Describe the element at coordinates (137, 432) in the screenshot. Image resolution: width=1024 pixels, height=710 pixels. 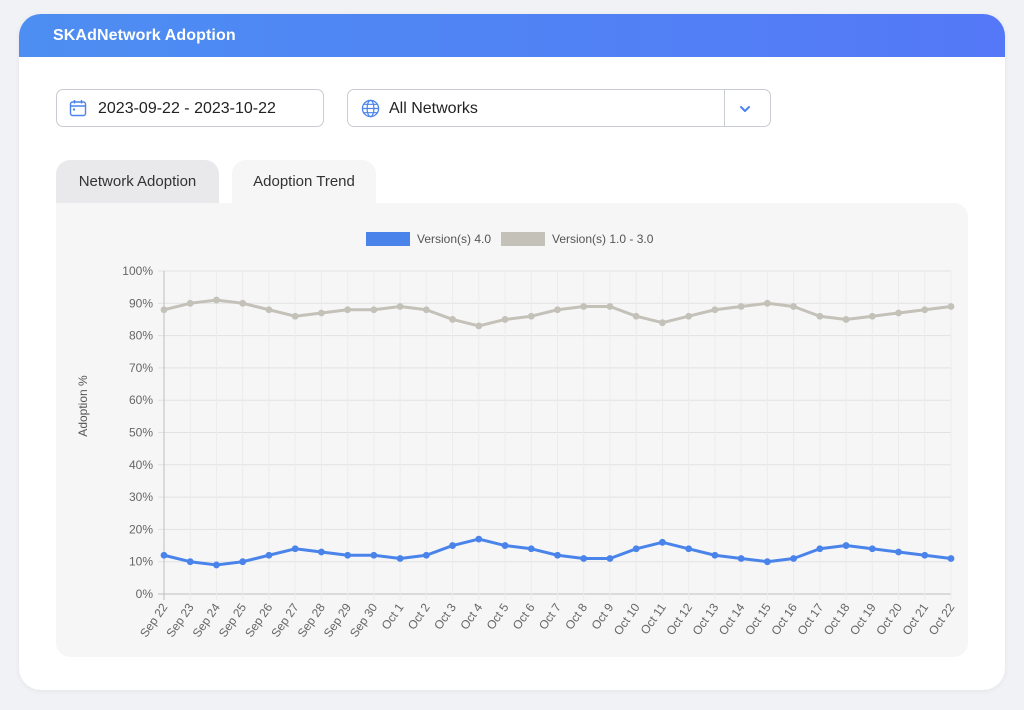
I see `y-tick-labels: 0% 10% 20% 30% 40% 50% 60% 70% 80% 90% 100%` at that location.